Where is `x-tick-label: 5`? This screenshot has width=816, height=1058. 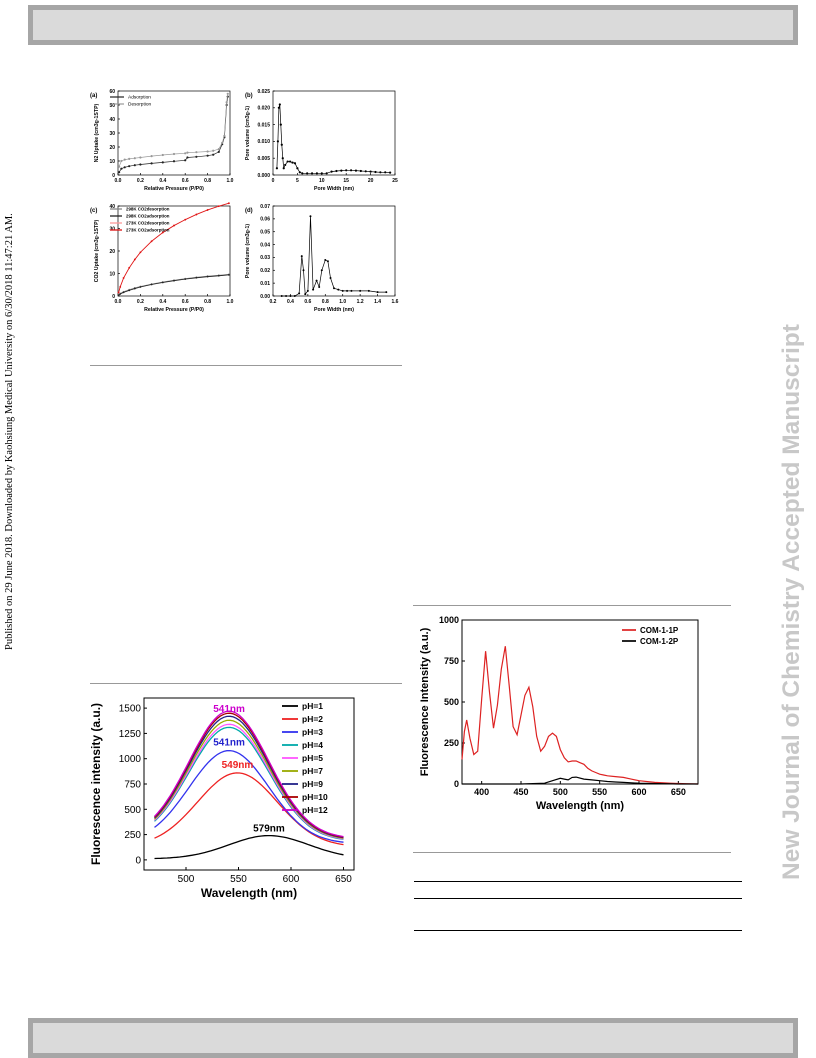 x-tick-label: 5 is located at coordinates (297, 181).